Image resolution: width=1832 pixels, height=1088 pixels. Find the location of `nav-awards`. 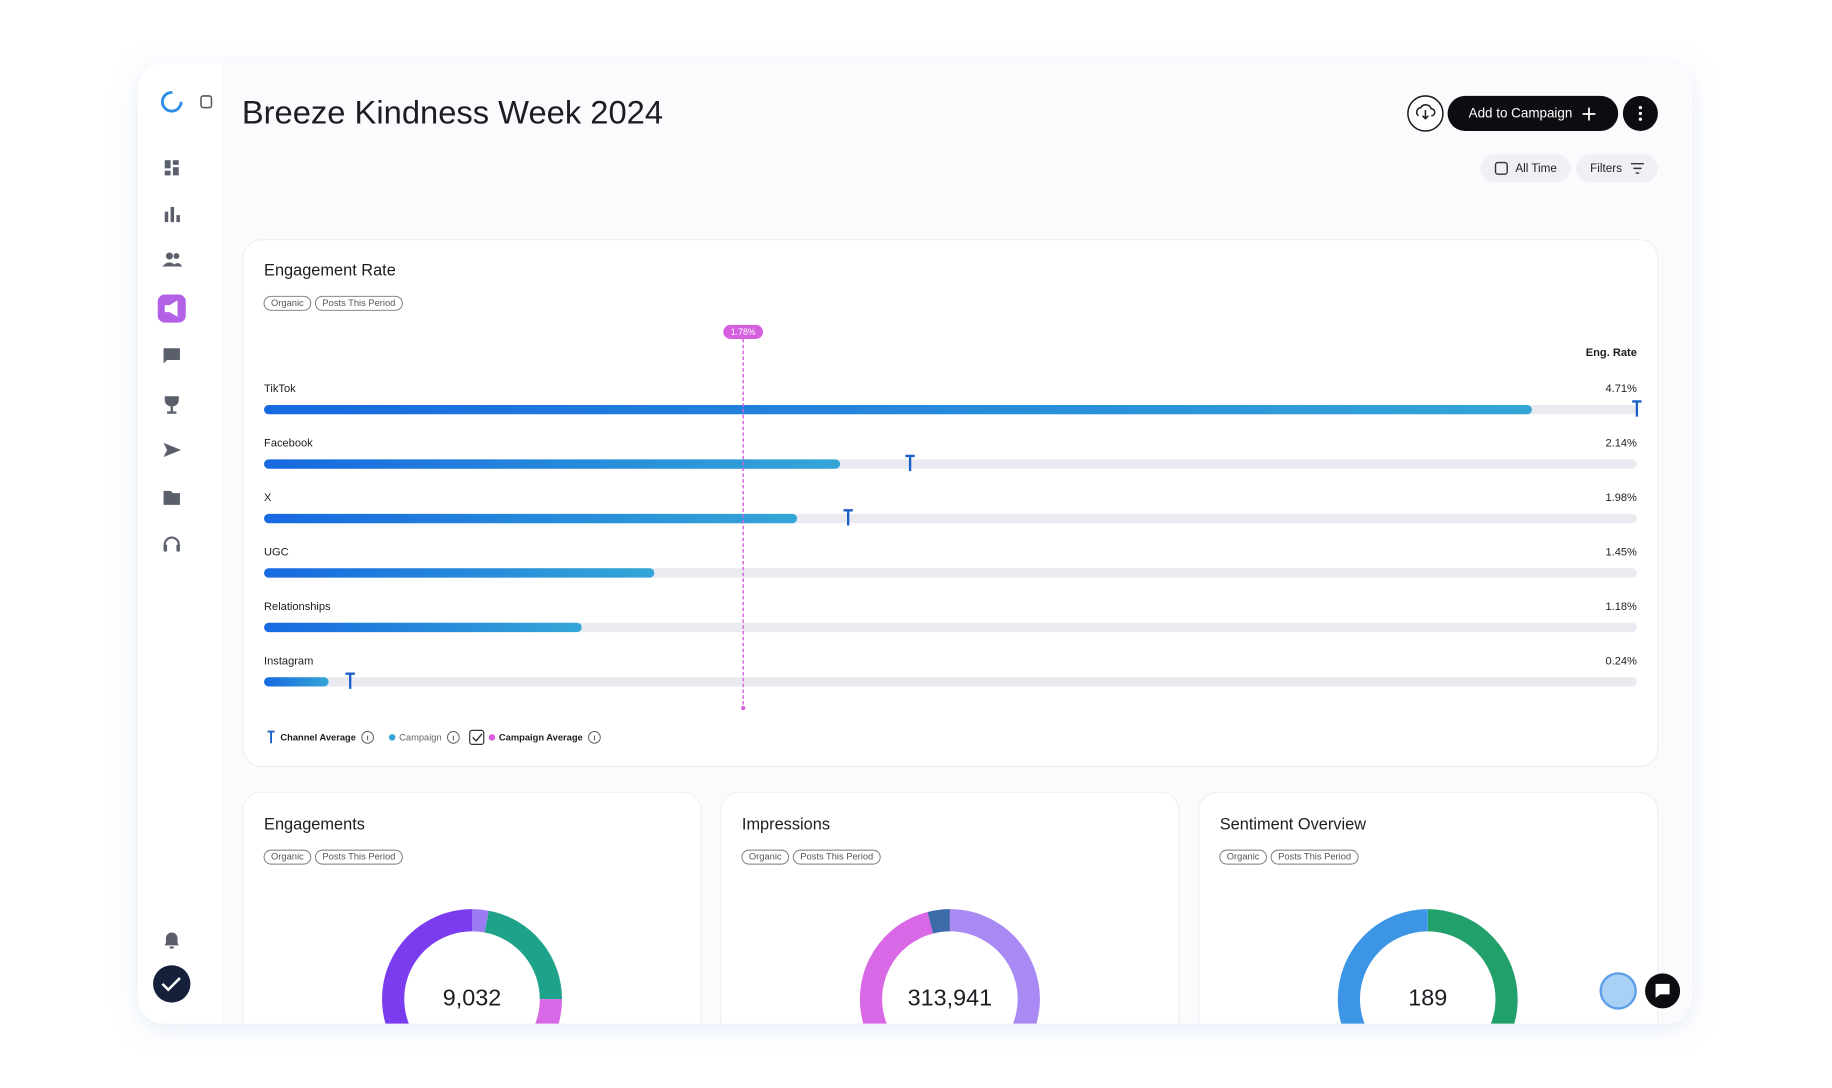

nav-awards is located at coordinates (171, 405).